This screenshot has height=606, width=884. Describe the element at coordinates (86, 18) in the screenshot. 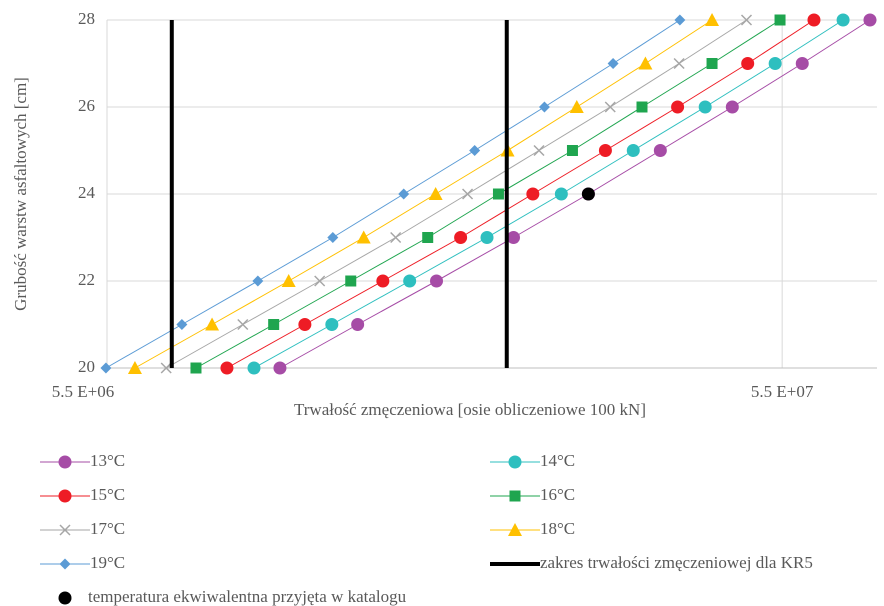

I see `y-tick-label: 28` at that location.